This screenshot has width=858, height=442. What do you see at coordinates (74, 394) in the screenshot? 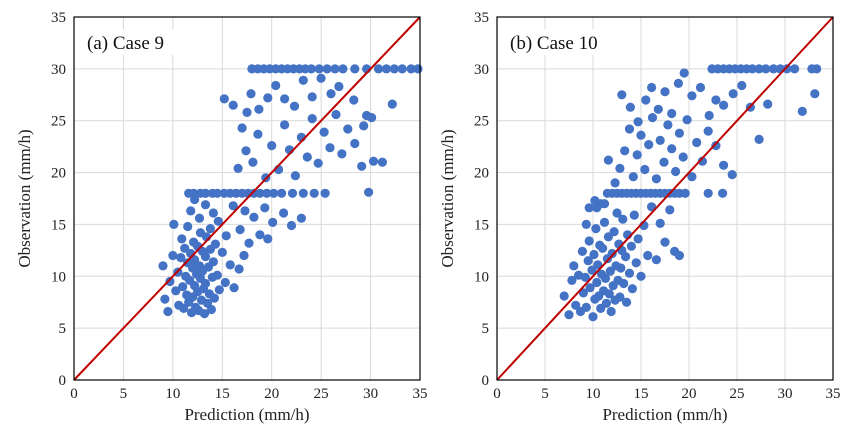
I see `x-tick-label: 0` at bounding box center [74, 394].